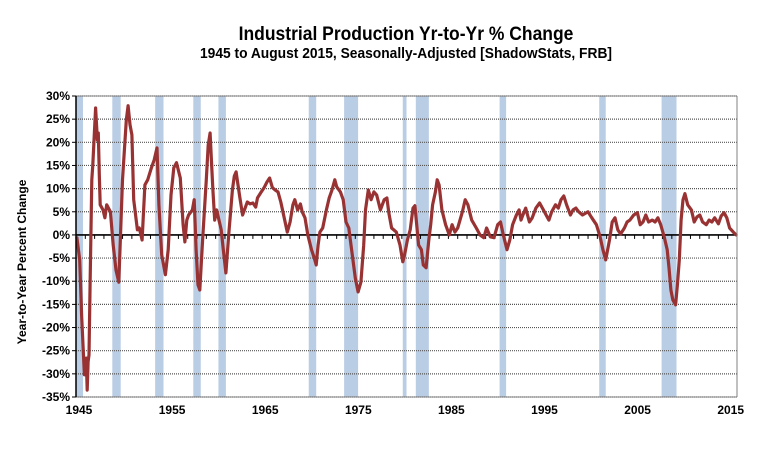 The height and width of the screenshot is (462, 781). What do you see at coordinates (56, 281) in the screenshot?
I see `y-tick-label: -10%` at bounding box center [56, 281].